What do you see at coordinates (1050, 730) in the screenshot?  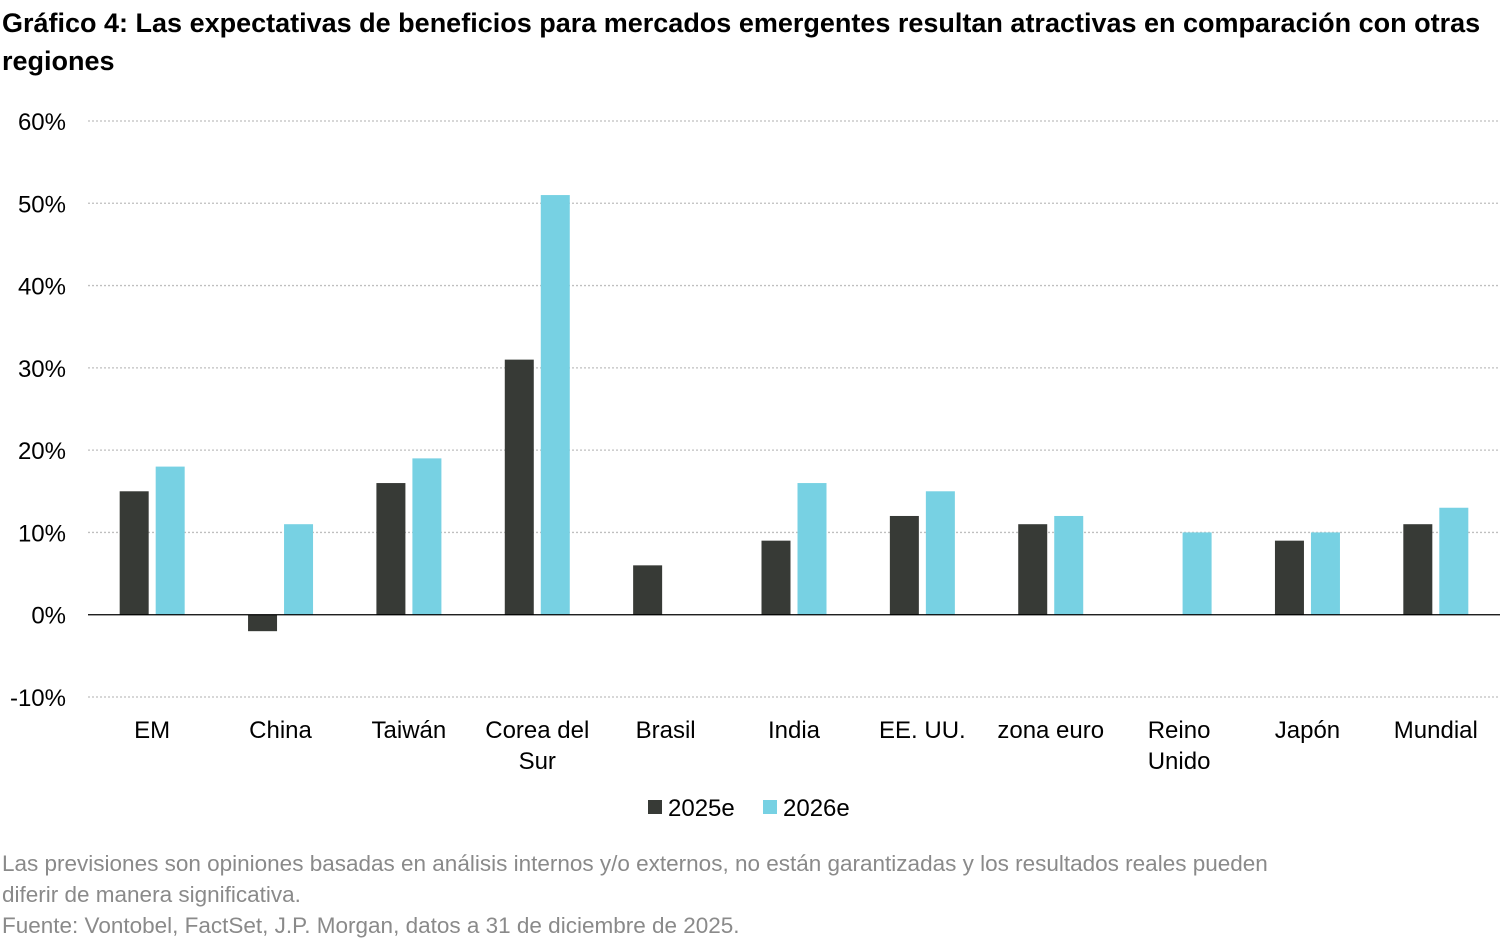 I see `x-category-label: zona euro` at bounding box center [1050, 730].